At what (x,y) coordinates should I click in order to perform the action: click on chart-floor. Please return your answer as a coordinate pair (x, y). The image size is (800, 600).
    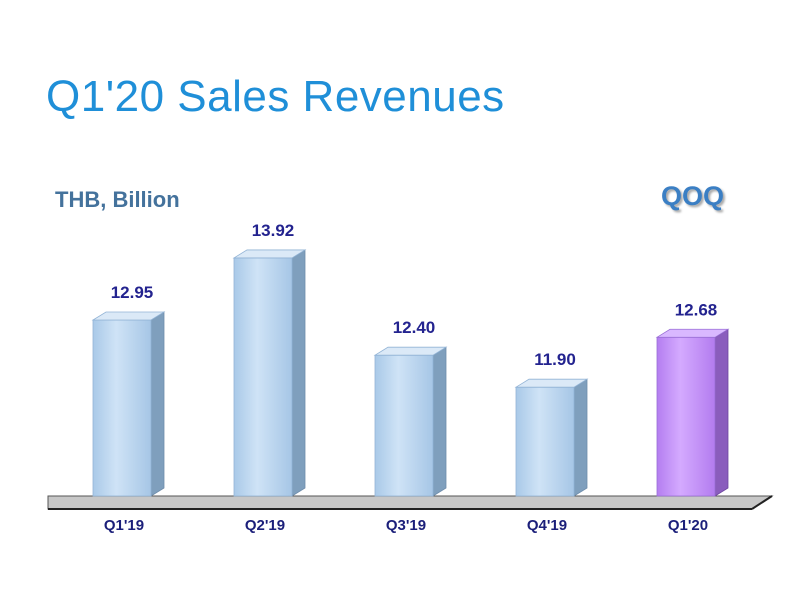
    Looking at the image, I should click on (410, 502).